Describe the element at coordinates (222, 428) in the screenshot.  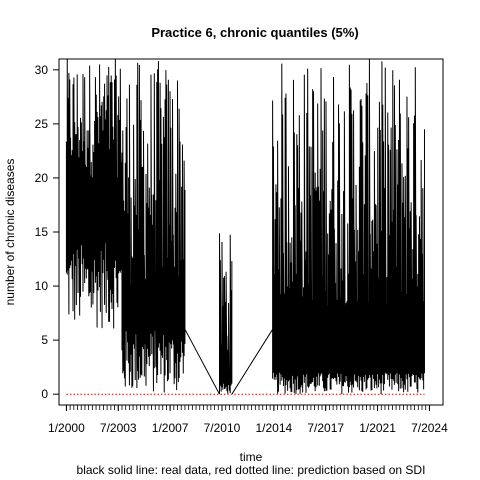
I see `x-tick-label: 7/2010` at that location.